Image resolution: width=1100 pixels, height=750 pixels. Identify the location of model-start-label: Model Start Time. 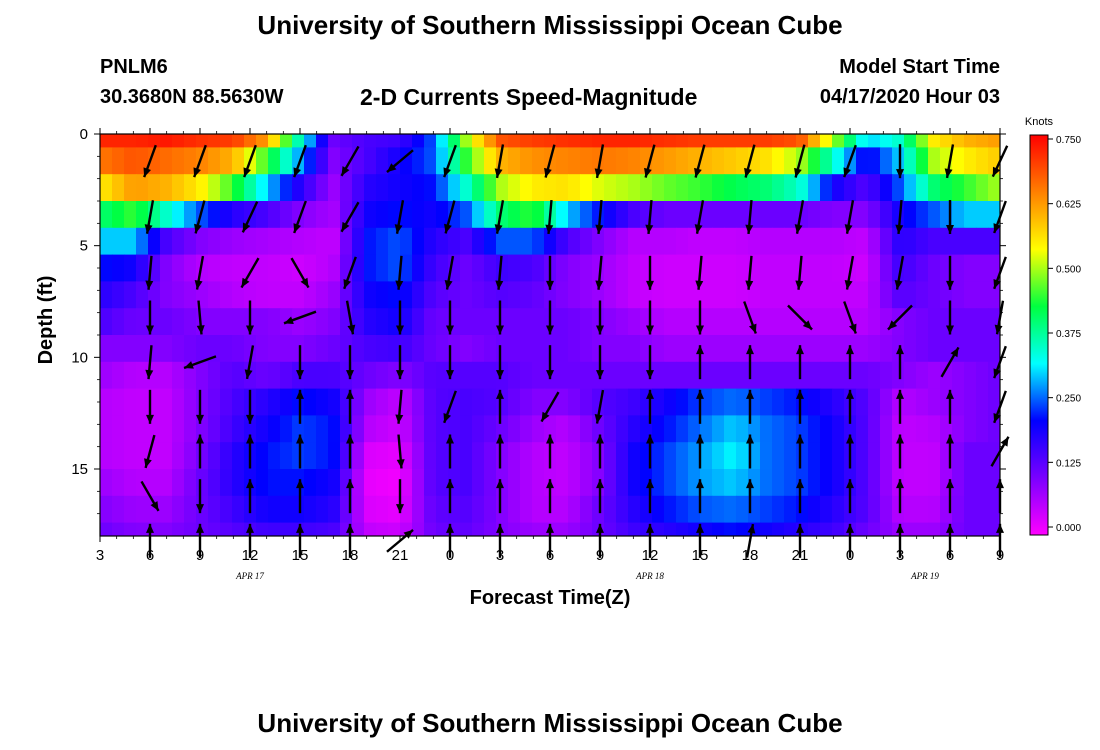
(919, 67).